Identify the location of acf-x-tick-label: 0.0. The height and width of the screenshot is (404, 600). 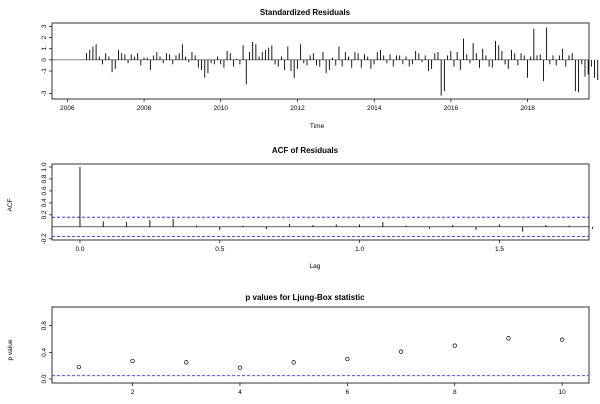
(79, 249).